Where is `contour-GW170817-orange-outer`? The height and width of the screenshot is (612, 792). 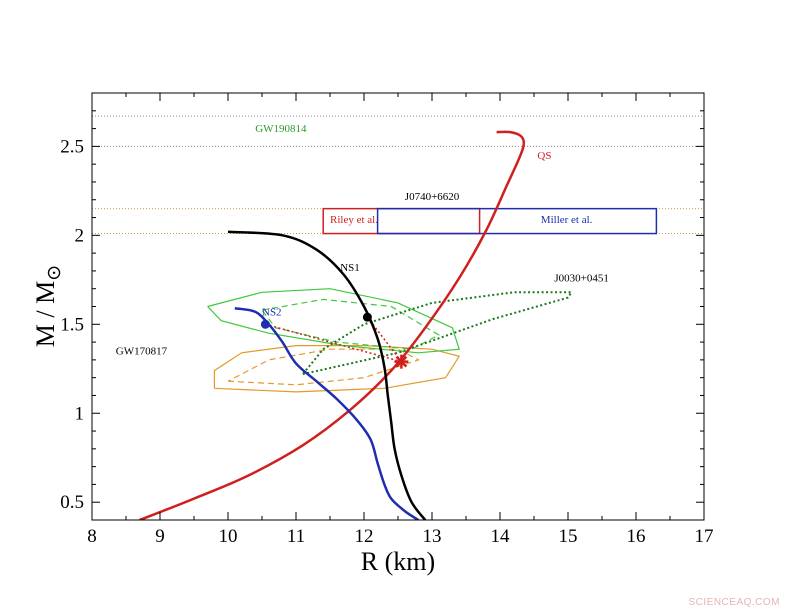 contour-GW170817-orange-outer is located at coordinates (337, 369).